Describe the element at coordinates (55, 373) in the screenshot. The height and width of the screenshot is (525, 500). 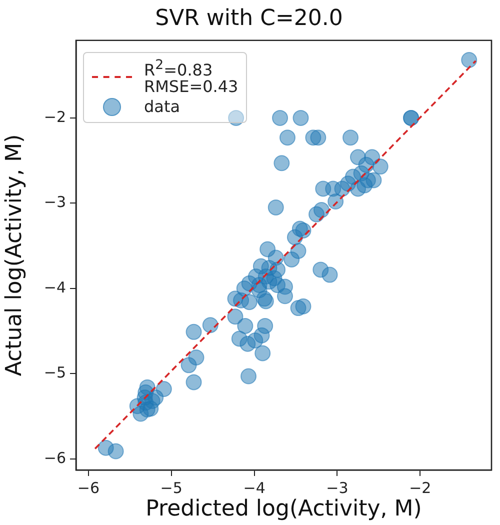
I see `y-tick-label: −5` at that location.